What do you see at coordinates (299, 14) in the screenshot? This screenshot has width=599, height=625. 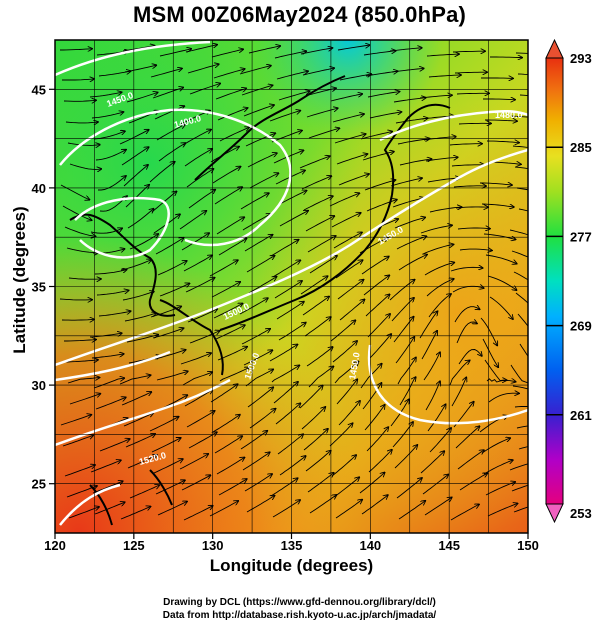 I see `chart-title: MSM 00Z06May2024 (850.0hPa)` at bounding box center [299, 14].